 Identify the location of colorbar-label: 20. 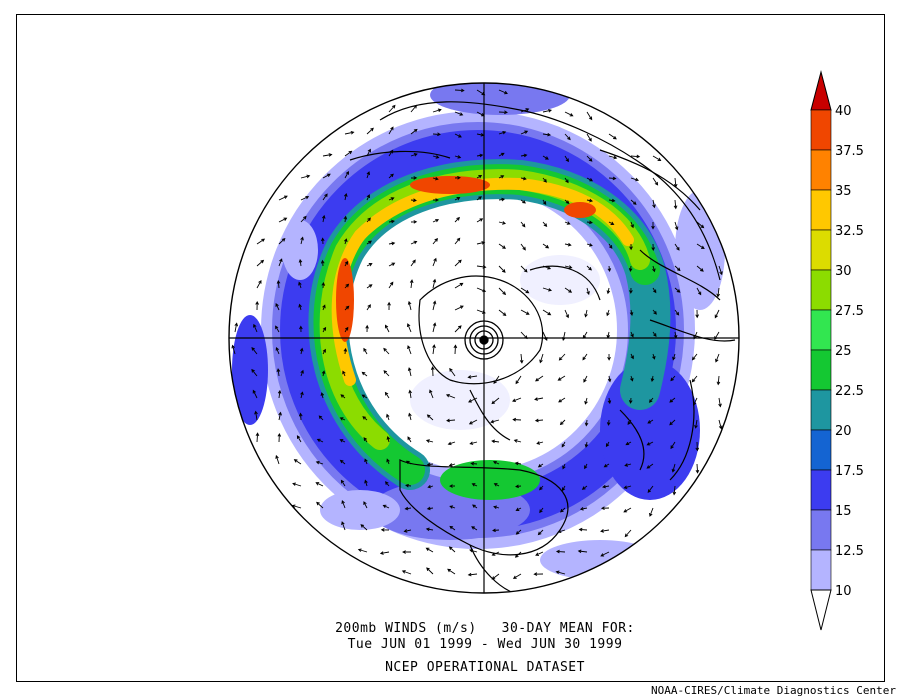
(843, 431).